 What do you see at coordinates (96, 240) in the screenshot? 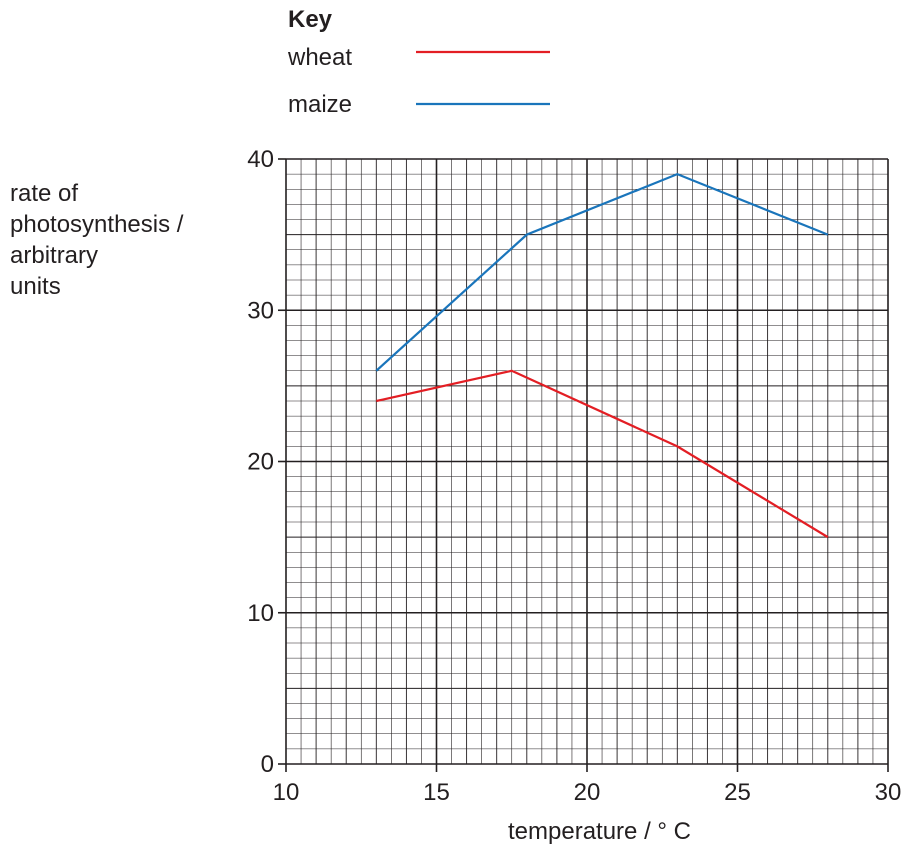
I see `y-axis-label: rate of photosynthesis / arbitrary units` at bounding box center [96, 240].